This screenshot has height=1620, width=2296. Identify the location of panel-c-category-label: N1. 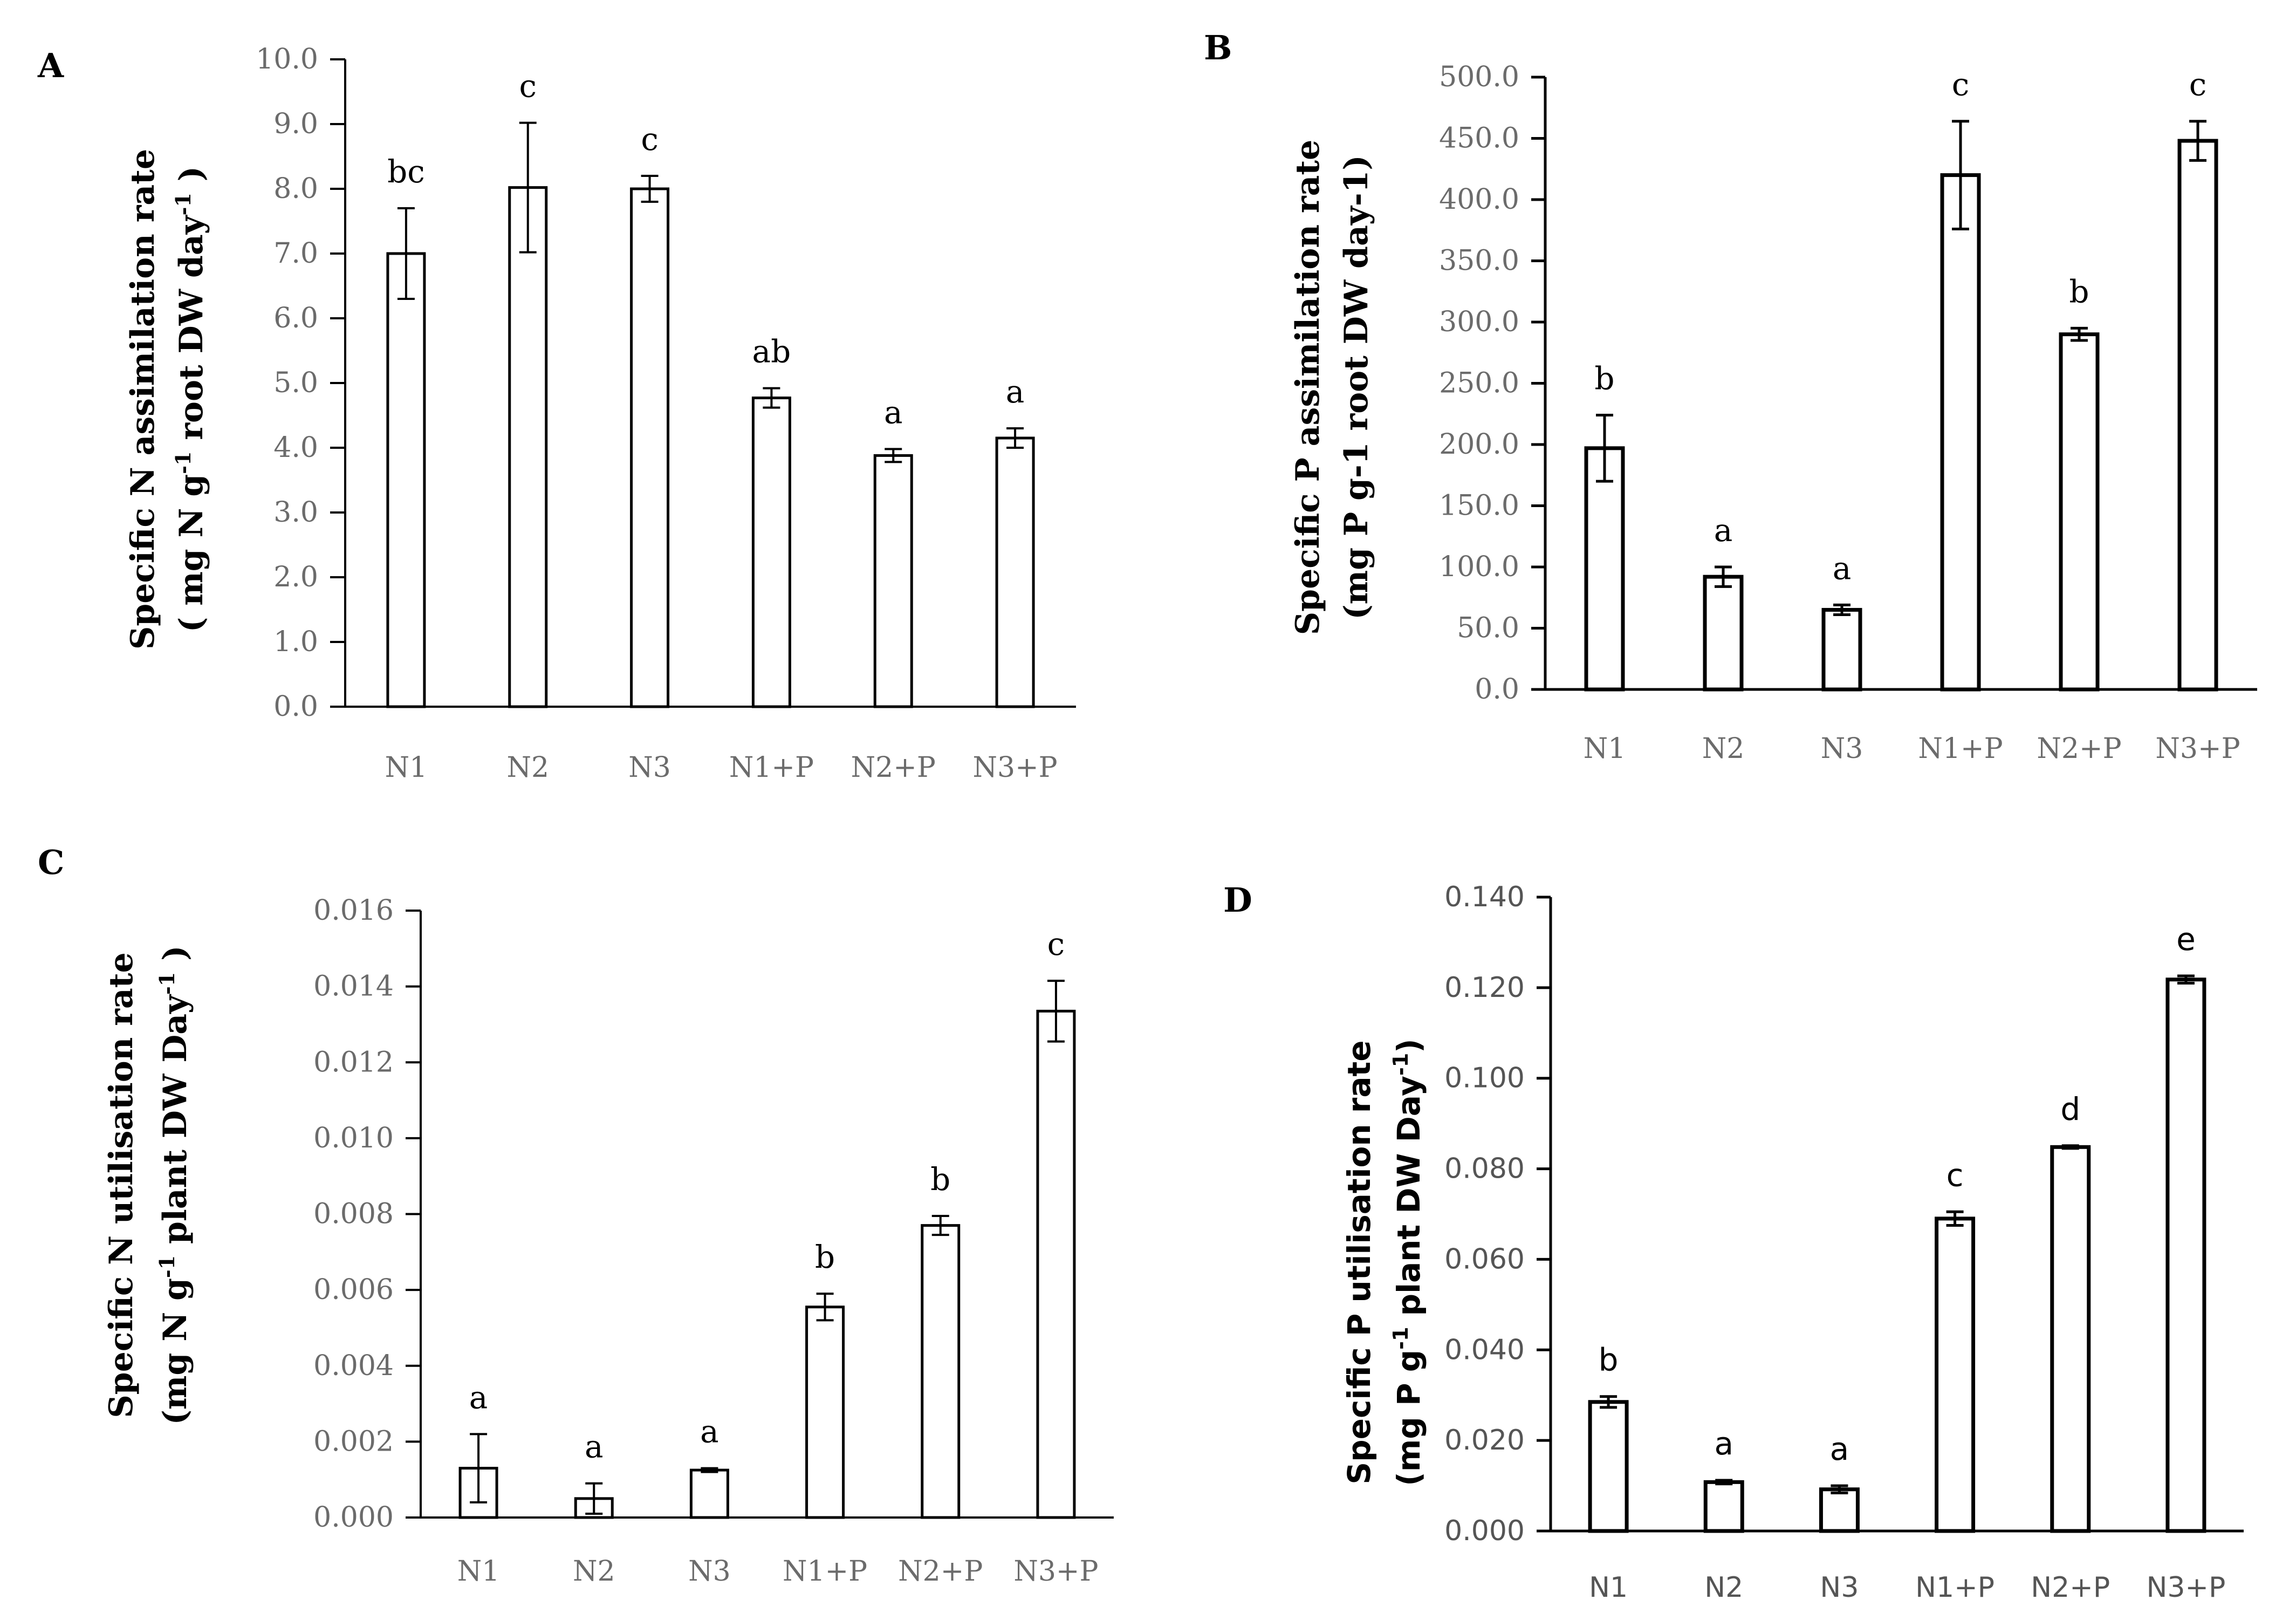
(478, 1572).